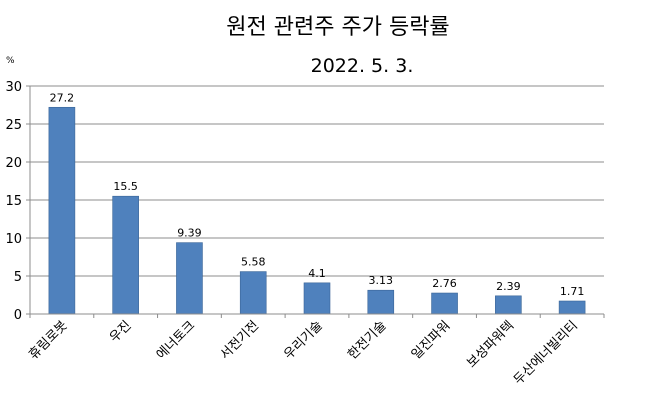 This screenshot has width=670, height=411. What do you see at coordinates (317, 273) in the screenshot?
I see `data-label: 4.1` at bounding box center [317, 273].